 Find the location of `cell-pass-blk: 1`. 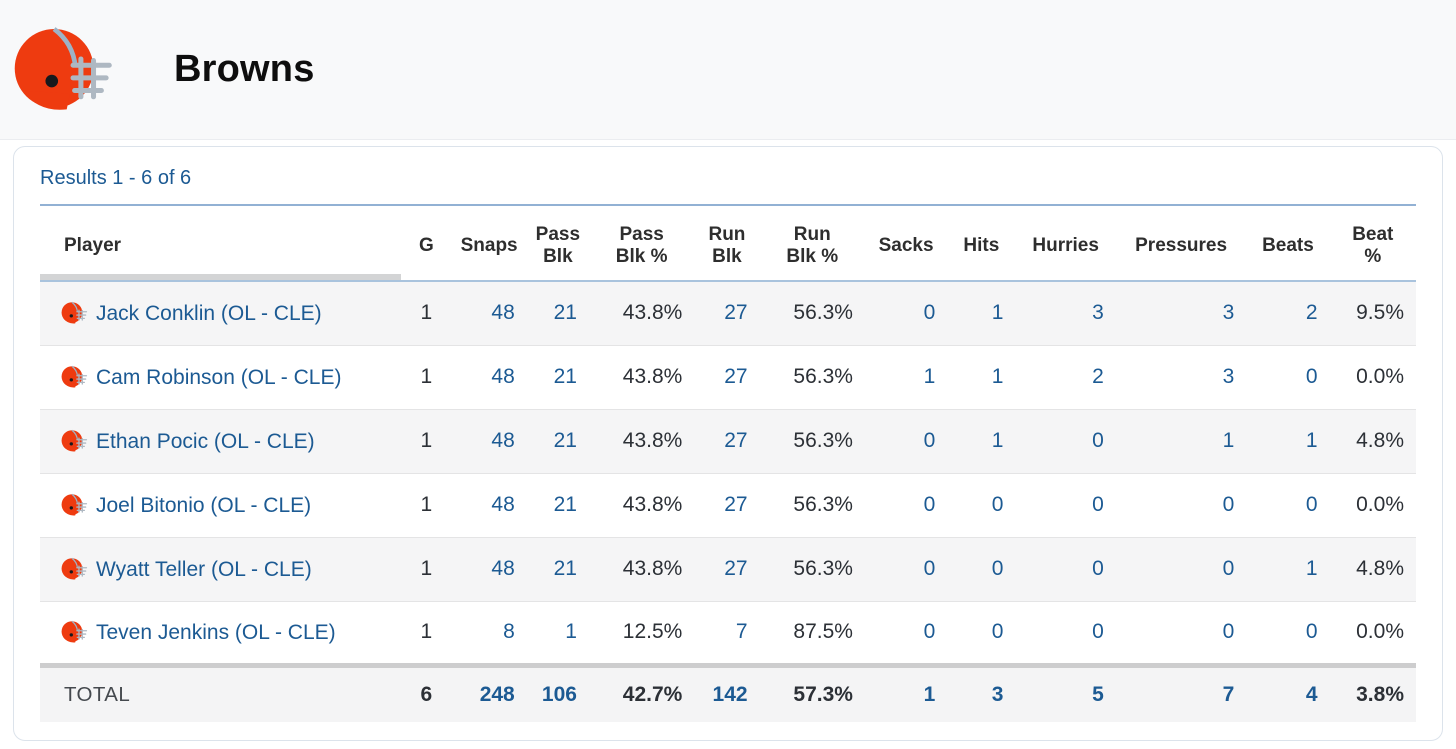

cell-pass-blk: 1 is located at coordinates (571, 632).